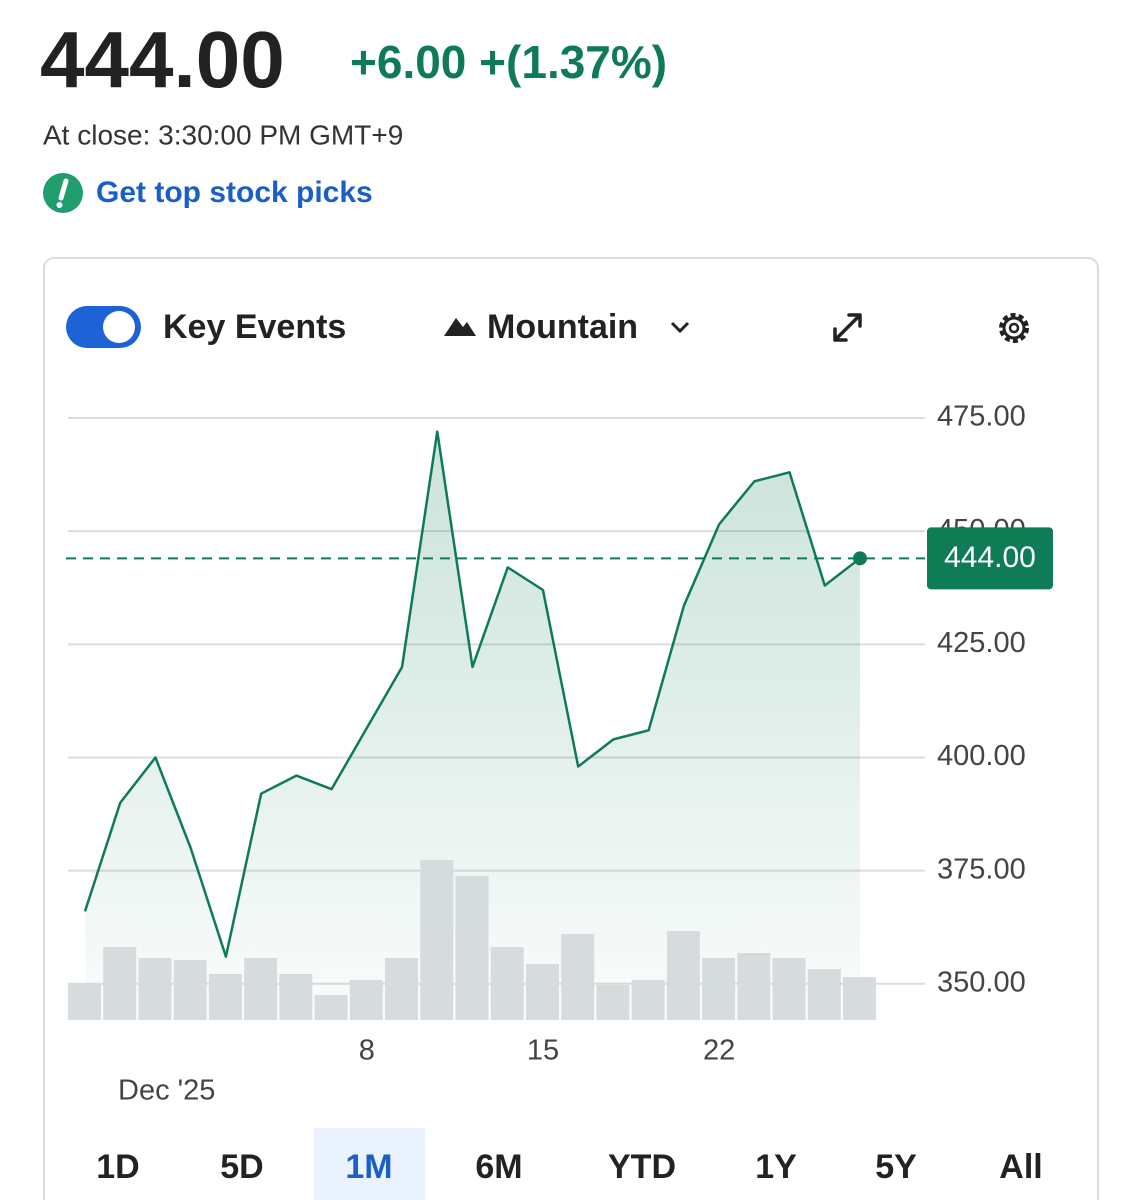  Describe the element at coordinates (367, 1051) in the screenshot. I see `x-tick-label: 8` at that location.